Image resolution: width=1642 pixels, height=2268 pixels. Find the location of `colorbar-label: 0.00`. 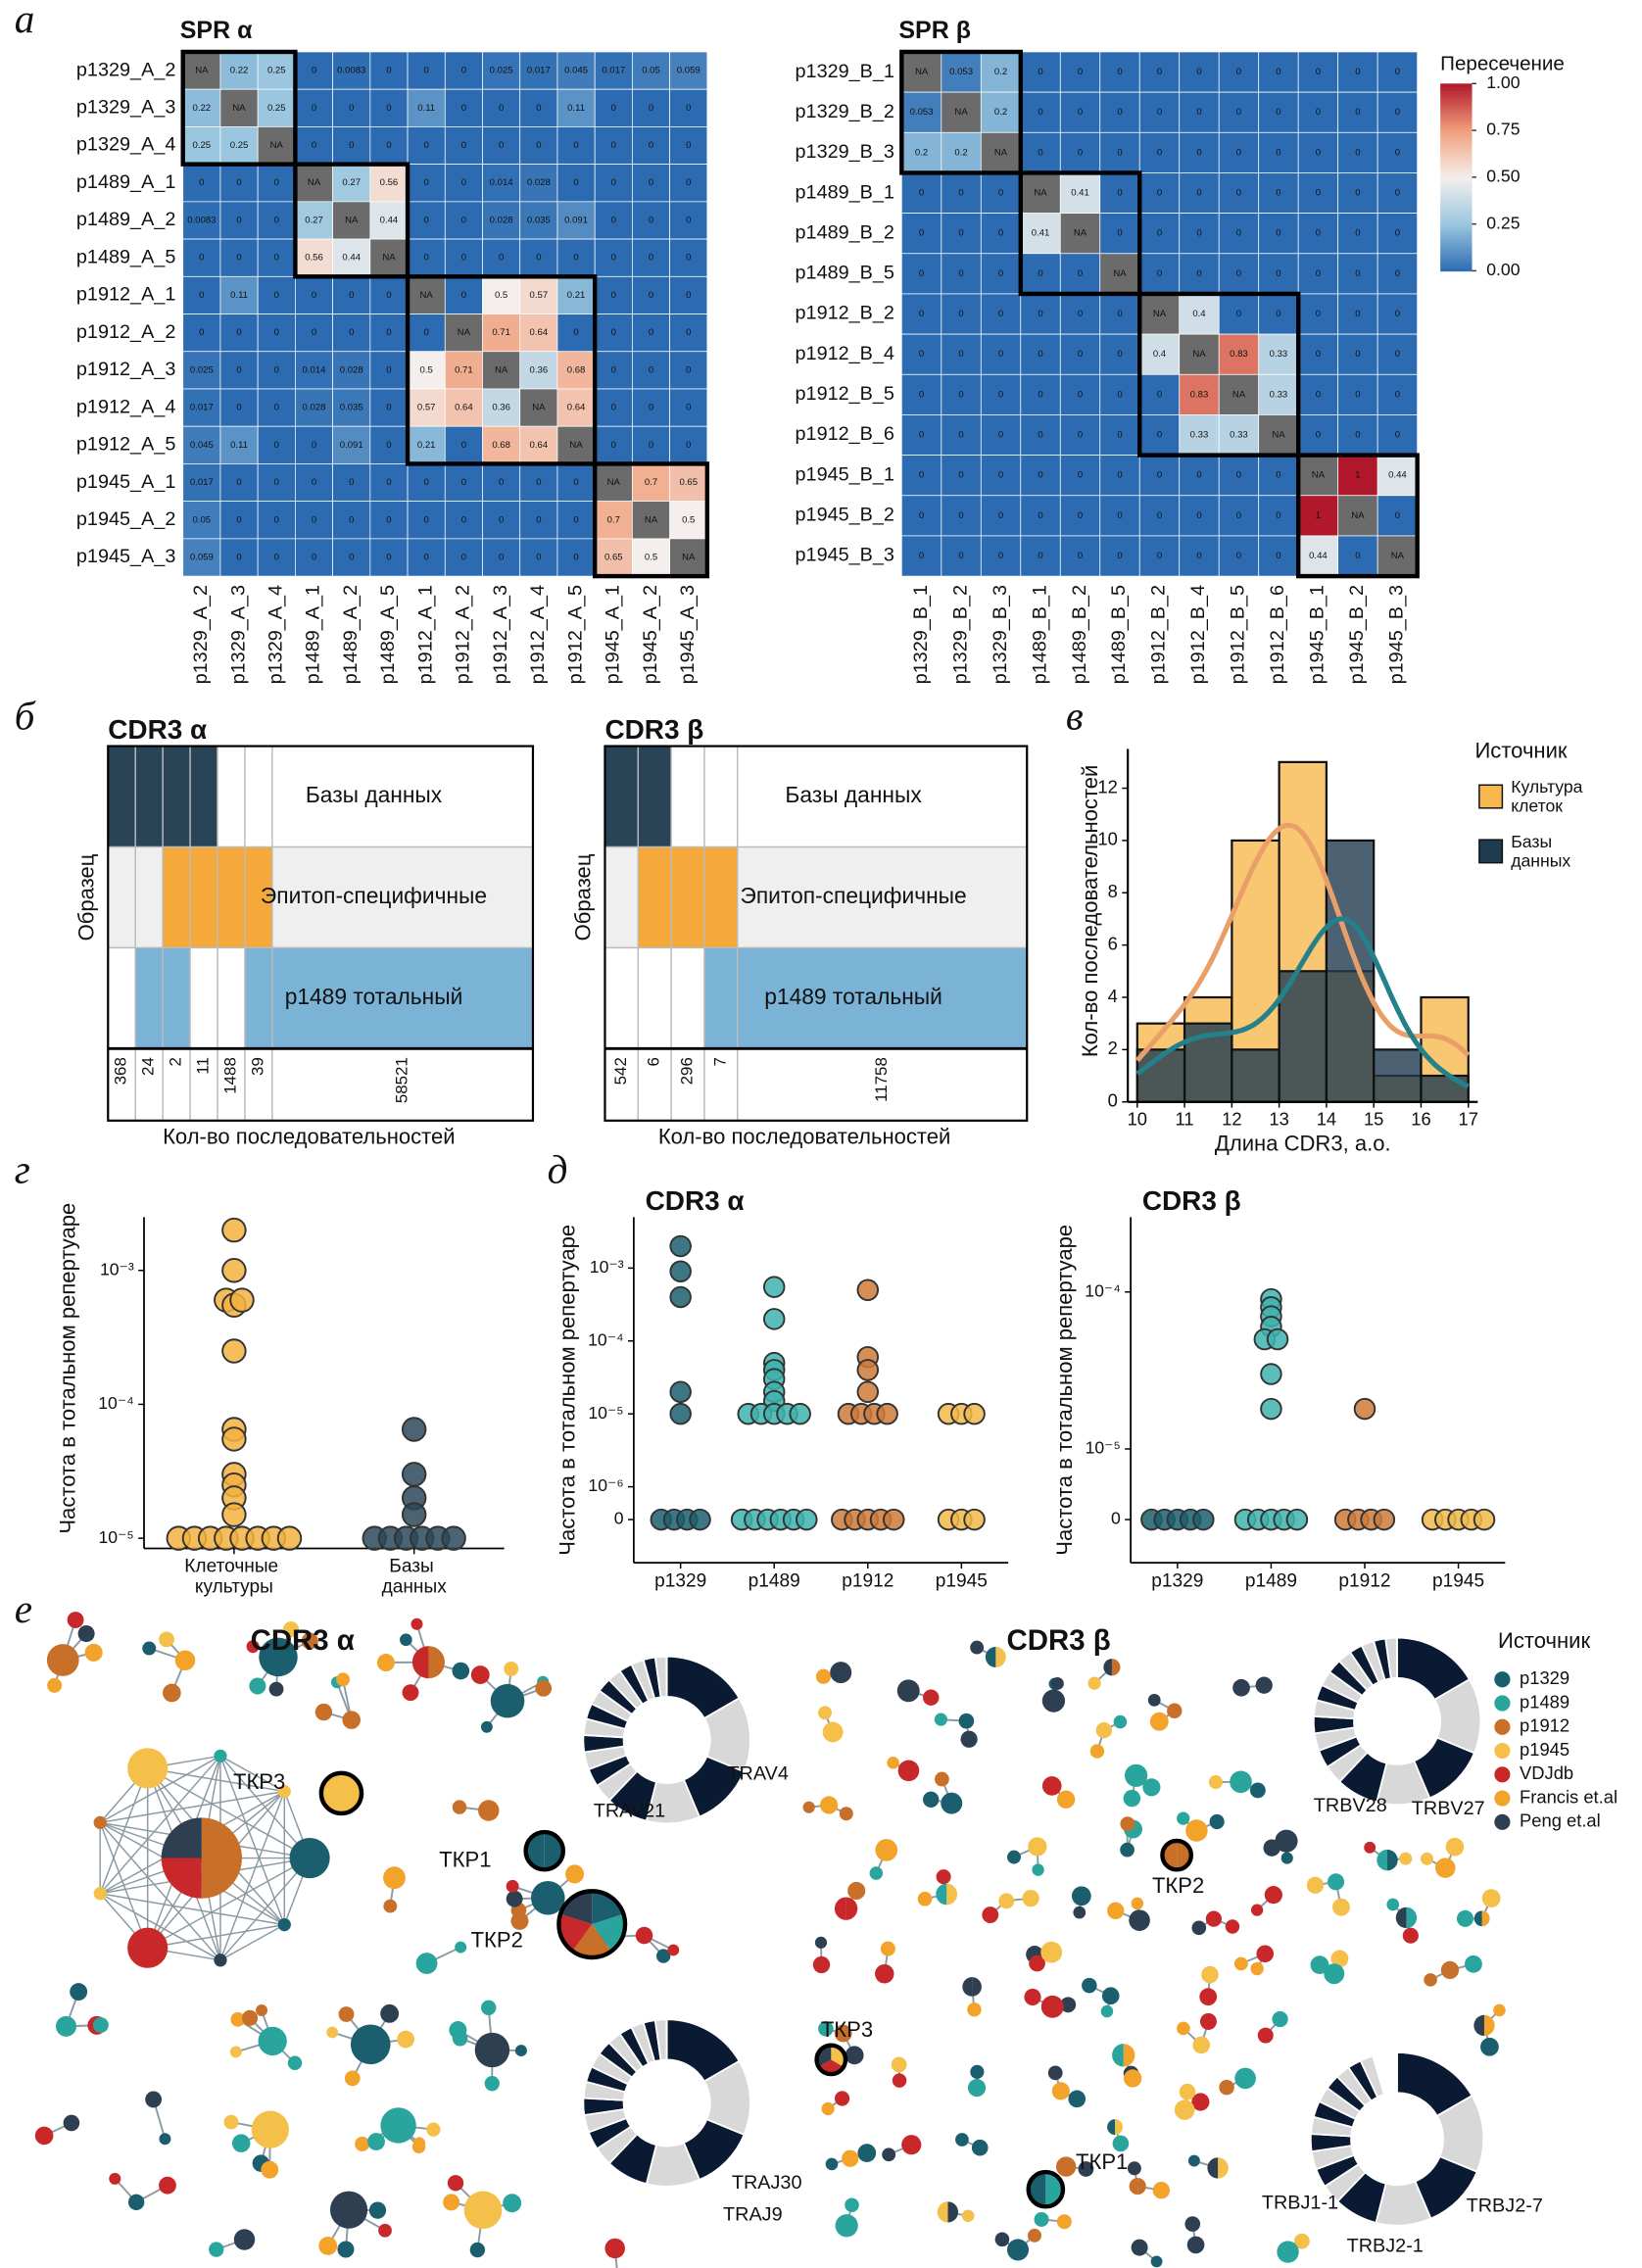

colorbar-label: 0.00 is located at coordinates (1504, 269).